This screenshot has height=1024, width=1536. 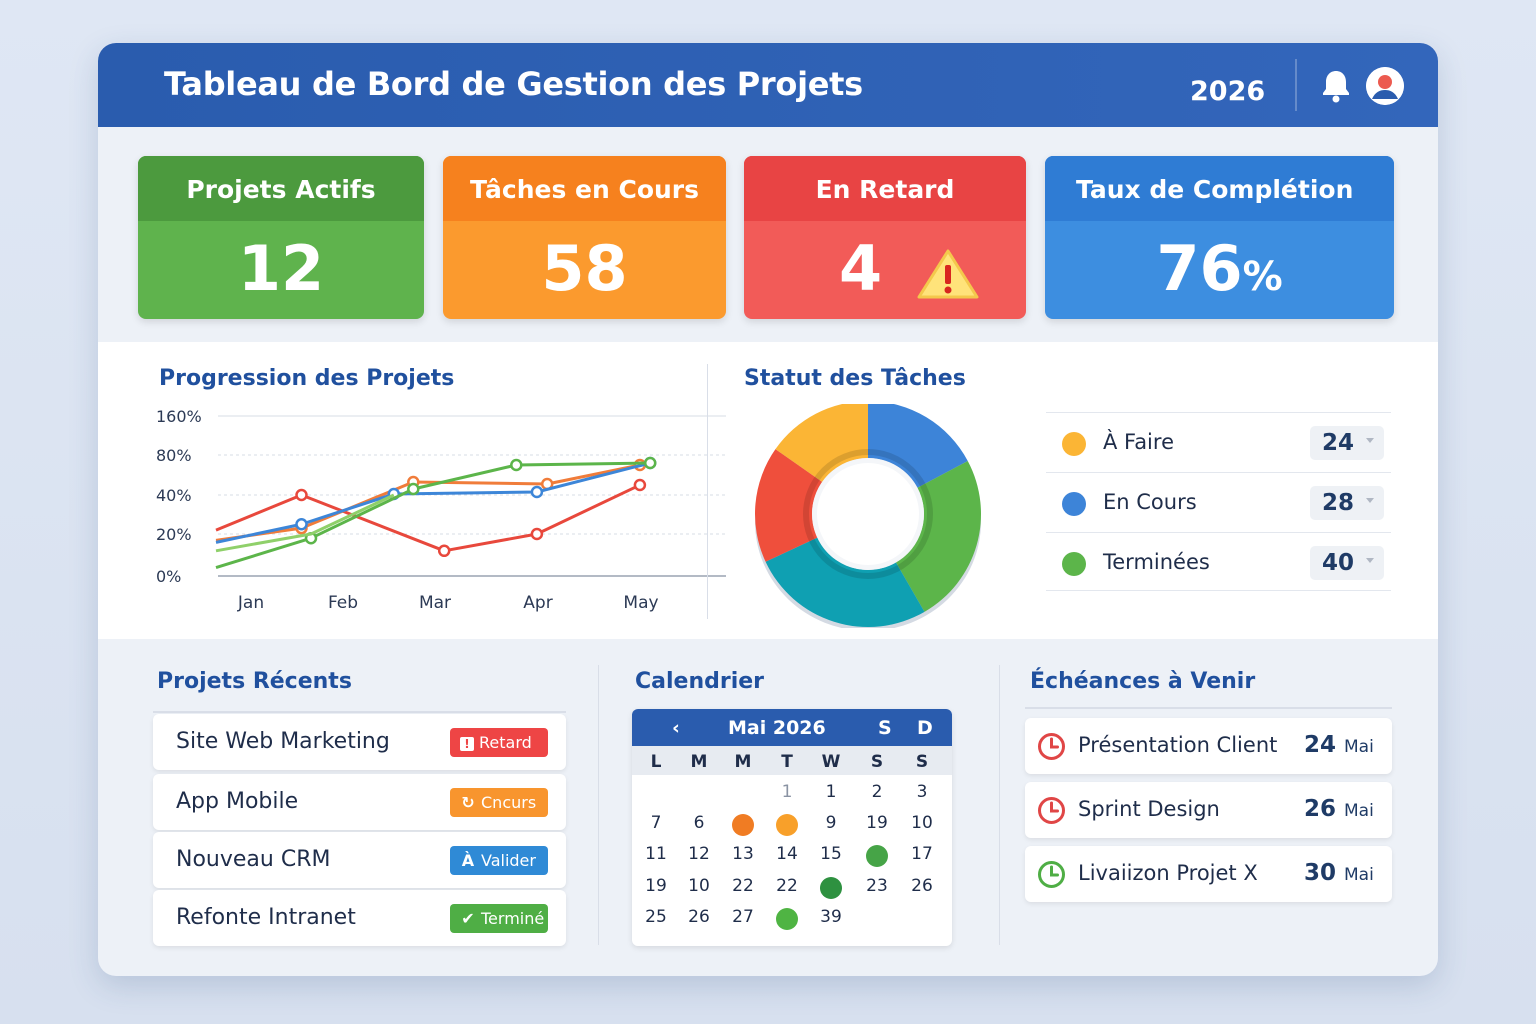 I want to click on calendar-extra-label: D, so click(x=925, y=728).